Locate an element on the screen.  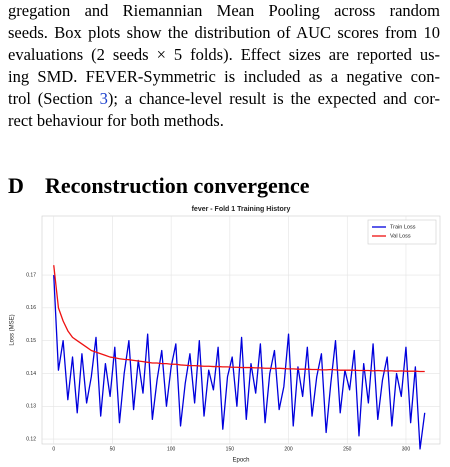
y-tick-label: 0.12 is located at coordinates (31, 439).